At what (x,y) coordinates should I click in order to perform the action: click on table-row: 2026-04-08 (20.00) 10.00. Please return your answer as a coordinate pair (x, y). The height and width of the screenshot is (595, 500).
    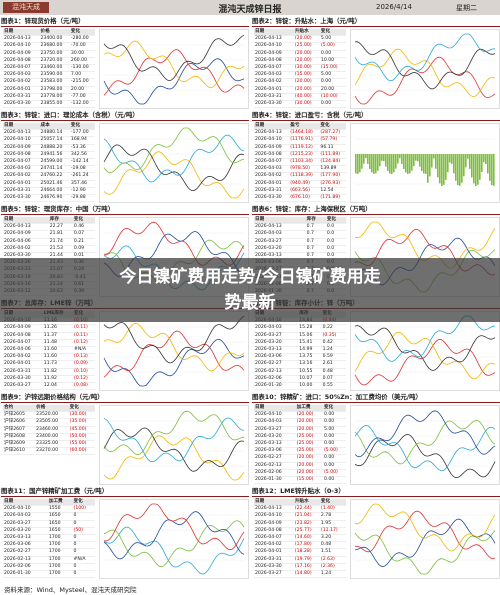
    Looking at the image, I should click on (300, 61).